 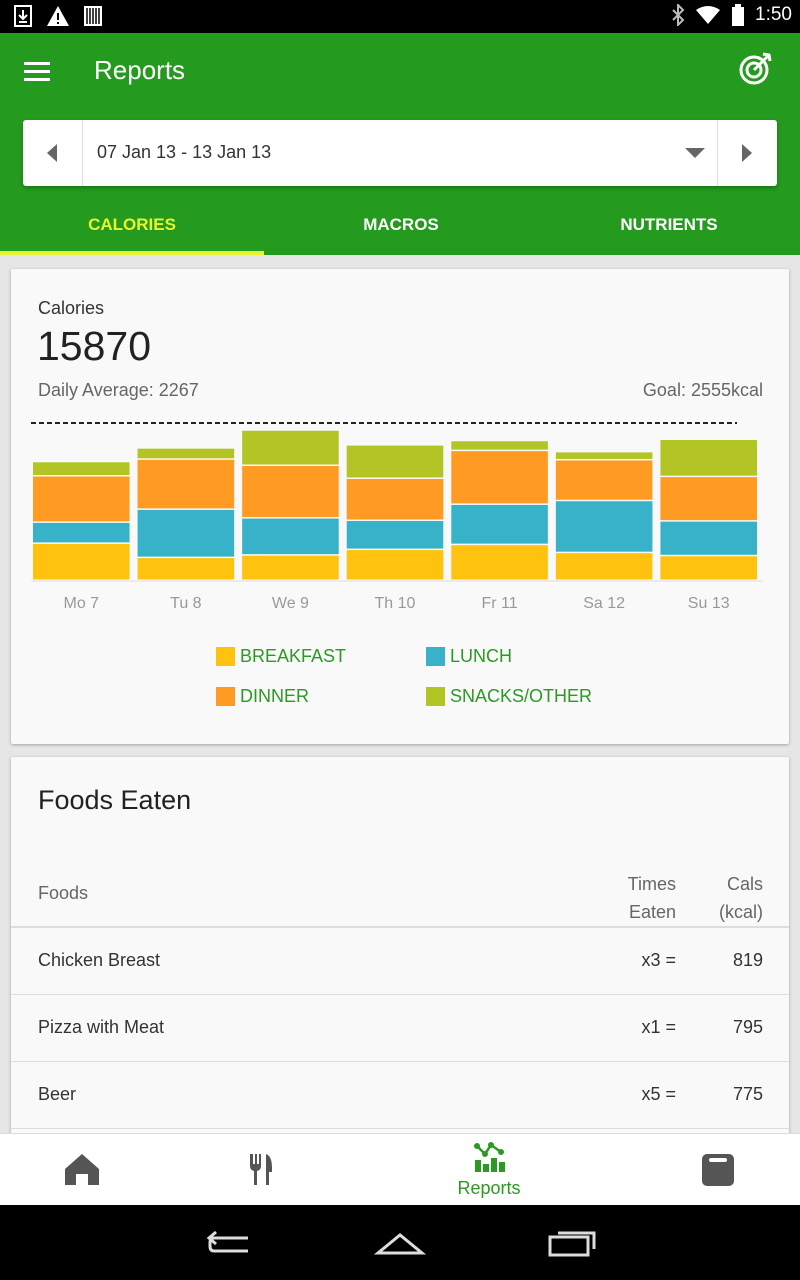 I want to click on food-name: Chicken Breast, so click(x=99, y=960).